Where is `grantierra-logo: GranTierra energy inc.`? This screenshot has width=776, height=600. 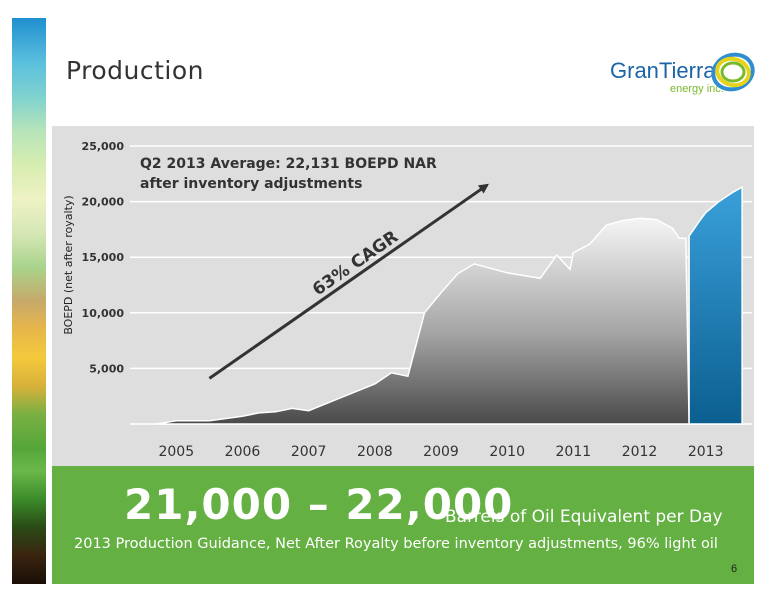
grantierra-logo: GranTierra energy inc. is located at coordinates (682, 73).